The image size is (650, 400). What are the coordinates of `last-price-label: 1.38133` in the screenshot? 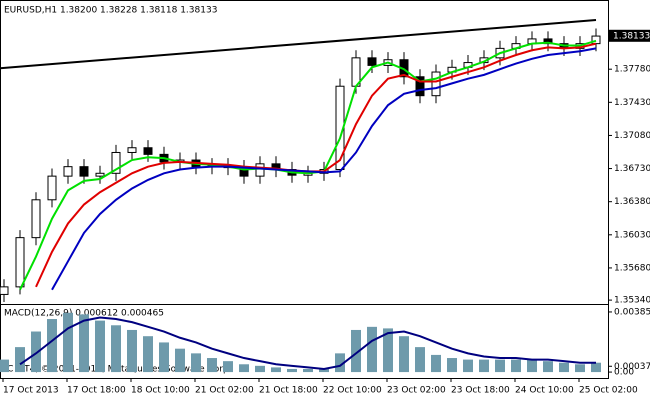 It's located at (631, 36).